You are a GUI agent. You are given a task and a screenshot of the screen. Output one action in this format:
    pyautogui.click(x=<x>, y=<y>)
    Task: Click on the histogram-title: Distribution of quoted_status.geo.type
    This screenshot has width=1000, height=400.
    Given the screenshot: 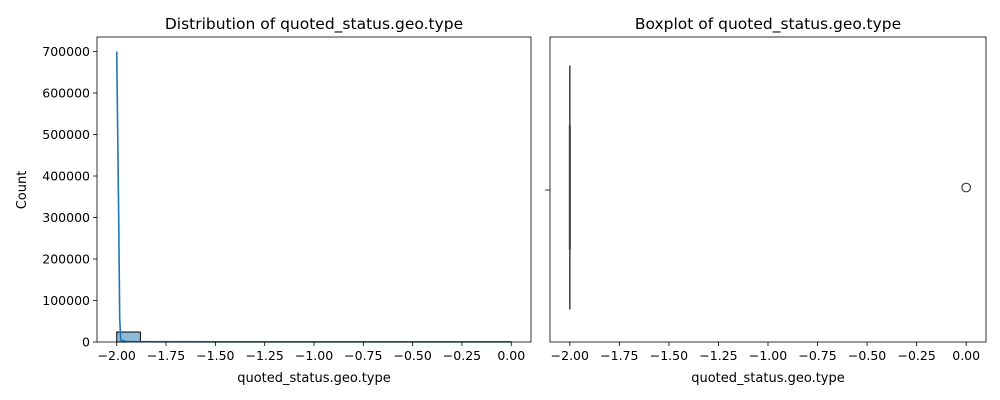 What is the action you would take?
    pyautogui.click(x=314, y=24)
    